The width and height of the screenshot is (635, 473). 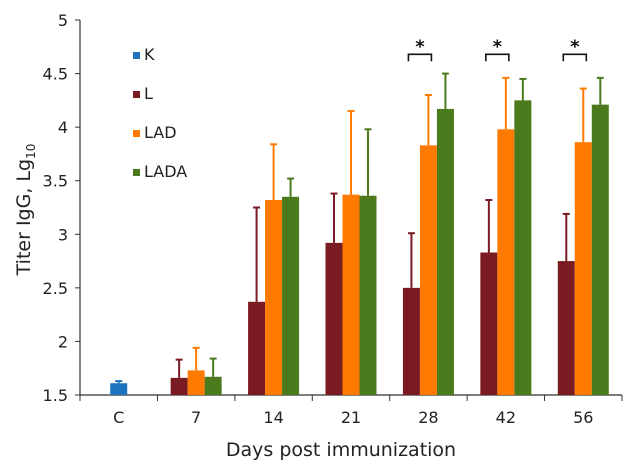 I want to click on legend: K L LAD LADA, so click(x=160, y=113).